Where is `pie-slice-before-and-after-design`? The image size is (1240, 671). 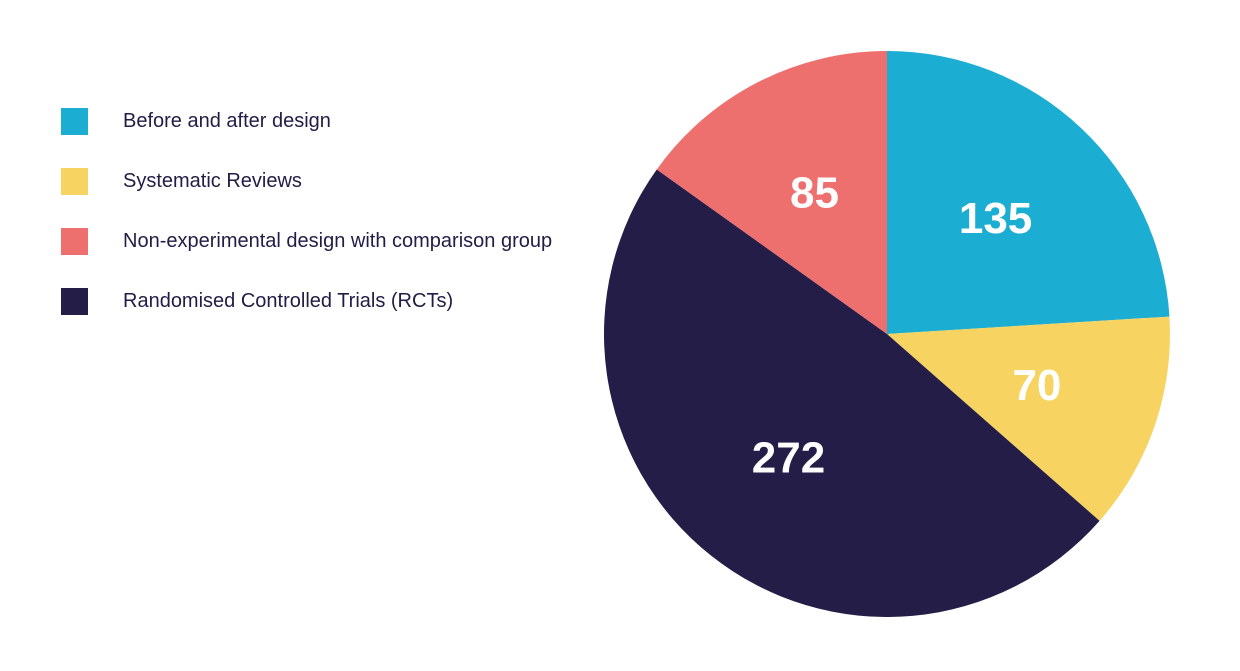
pie-slice-before-and-after-design is located at coordinates (1028, 192).